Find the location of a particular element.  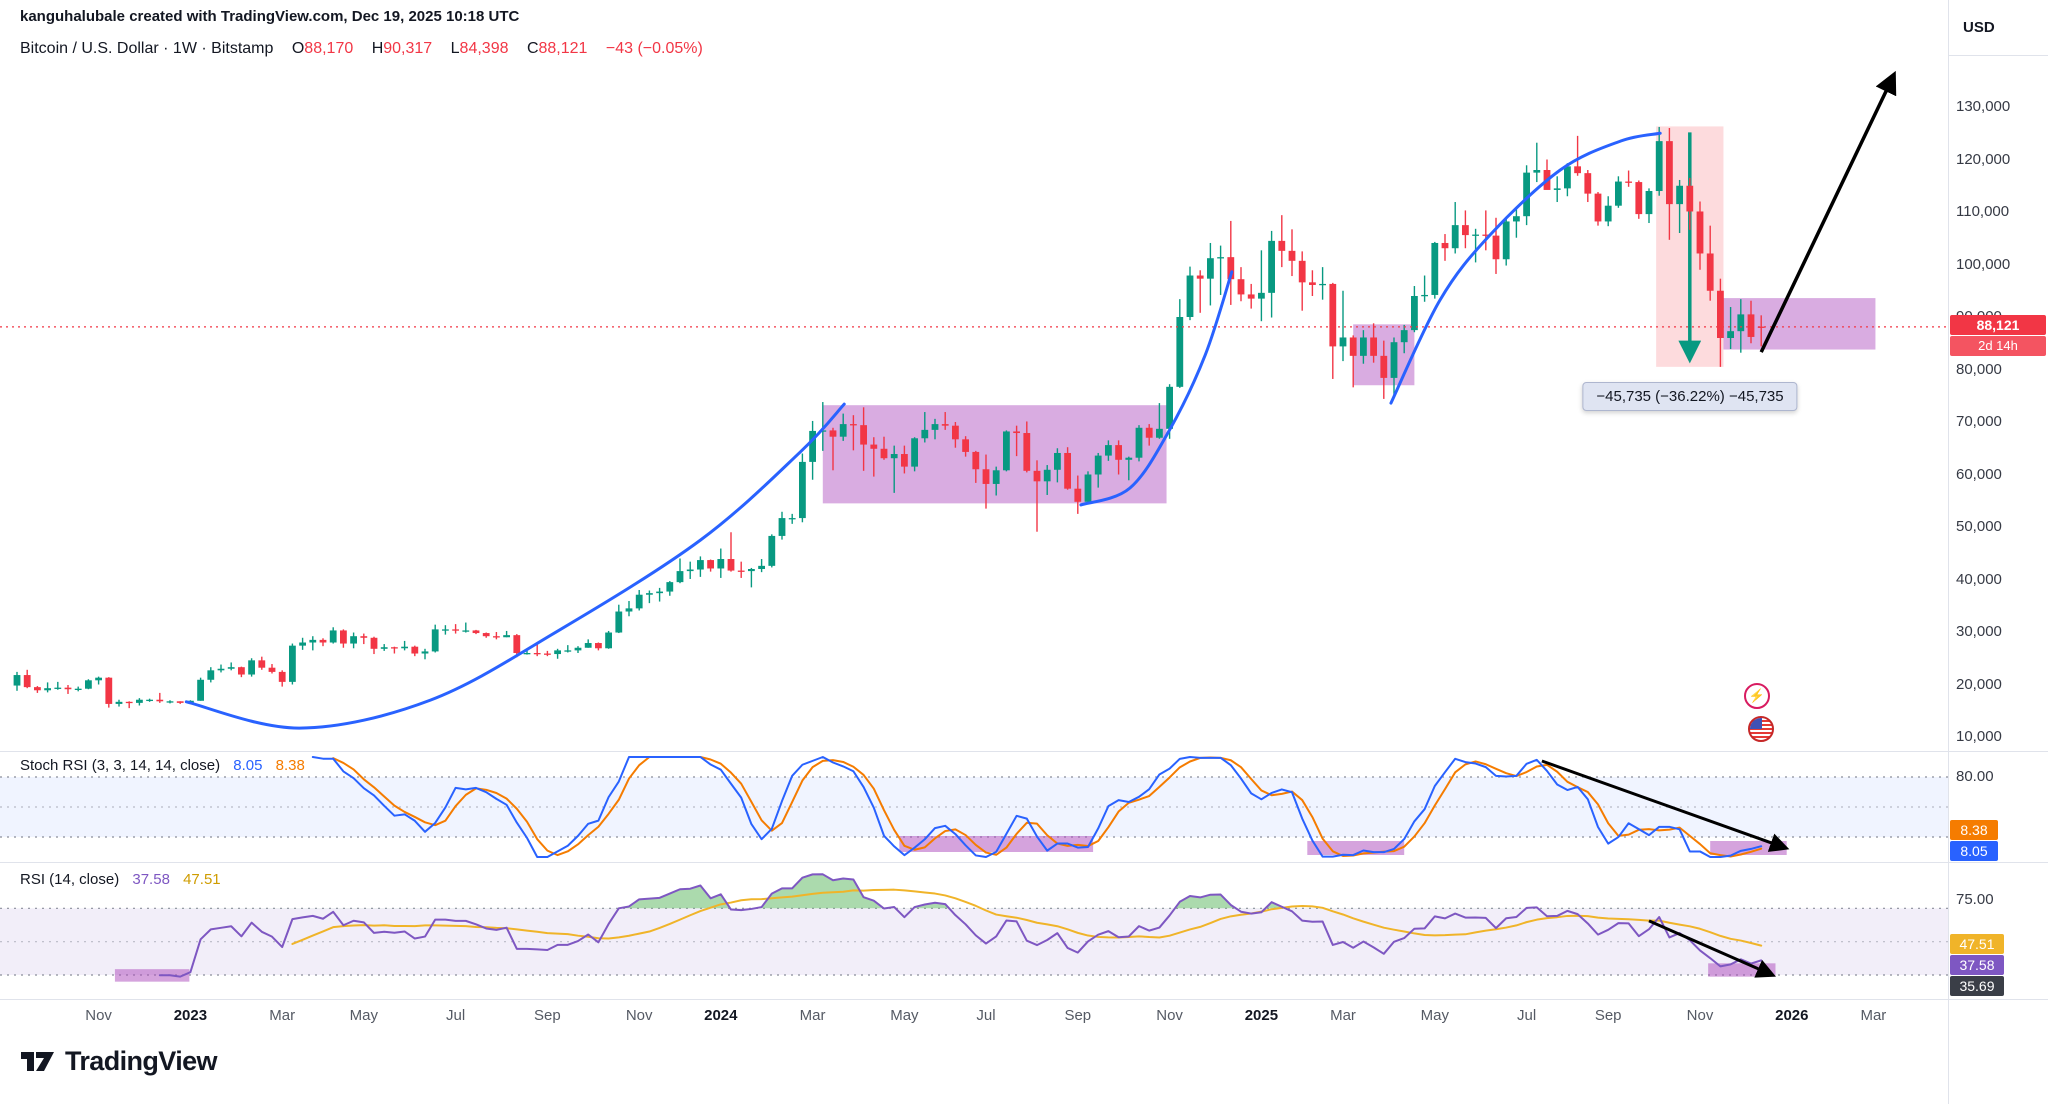

open-value: 88,170 is located at coordinates (329, 48).